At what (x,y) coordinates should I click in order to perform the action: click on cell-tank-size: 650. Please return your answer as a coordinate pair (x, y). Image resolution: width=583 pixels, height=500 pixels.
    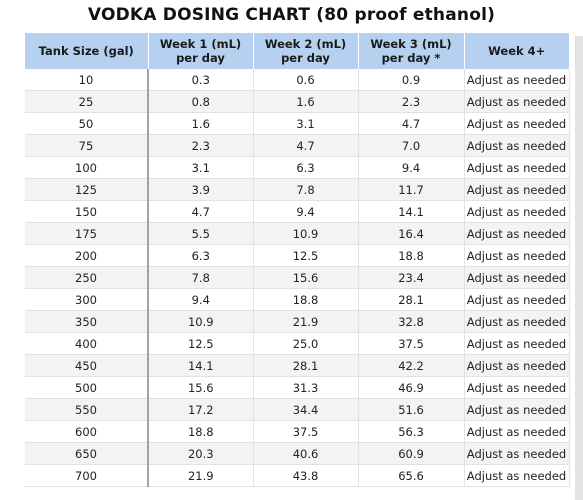
    Looking at the image, I should click on (87, 453).